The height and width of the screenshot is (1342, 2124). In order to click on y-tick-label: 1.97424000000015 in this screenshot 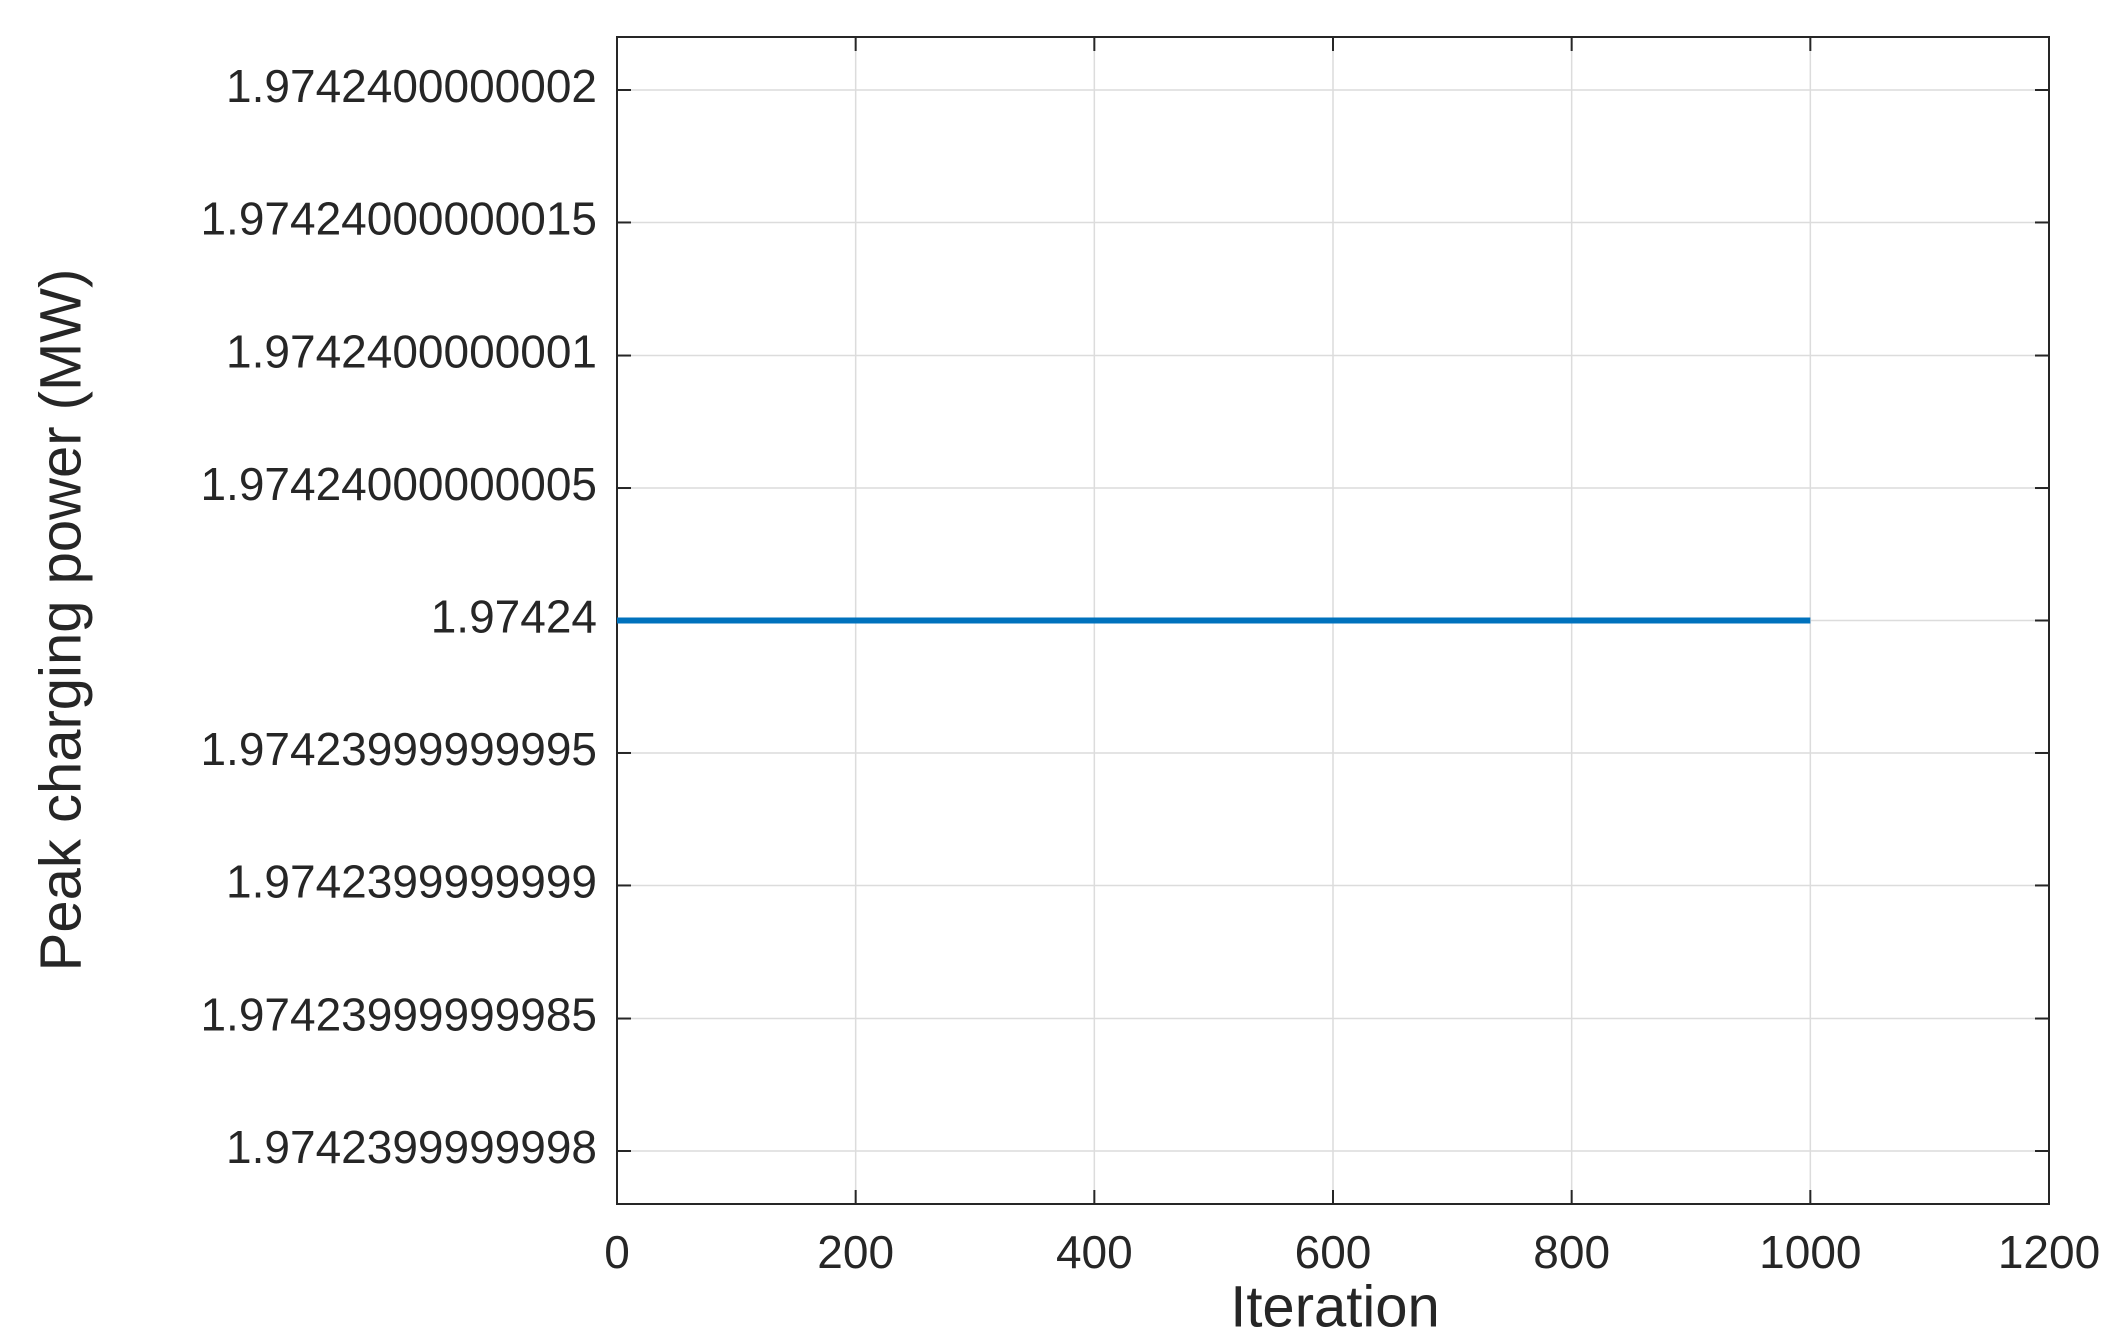, I will do `click(398, 219)`.